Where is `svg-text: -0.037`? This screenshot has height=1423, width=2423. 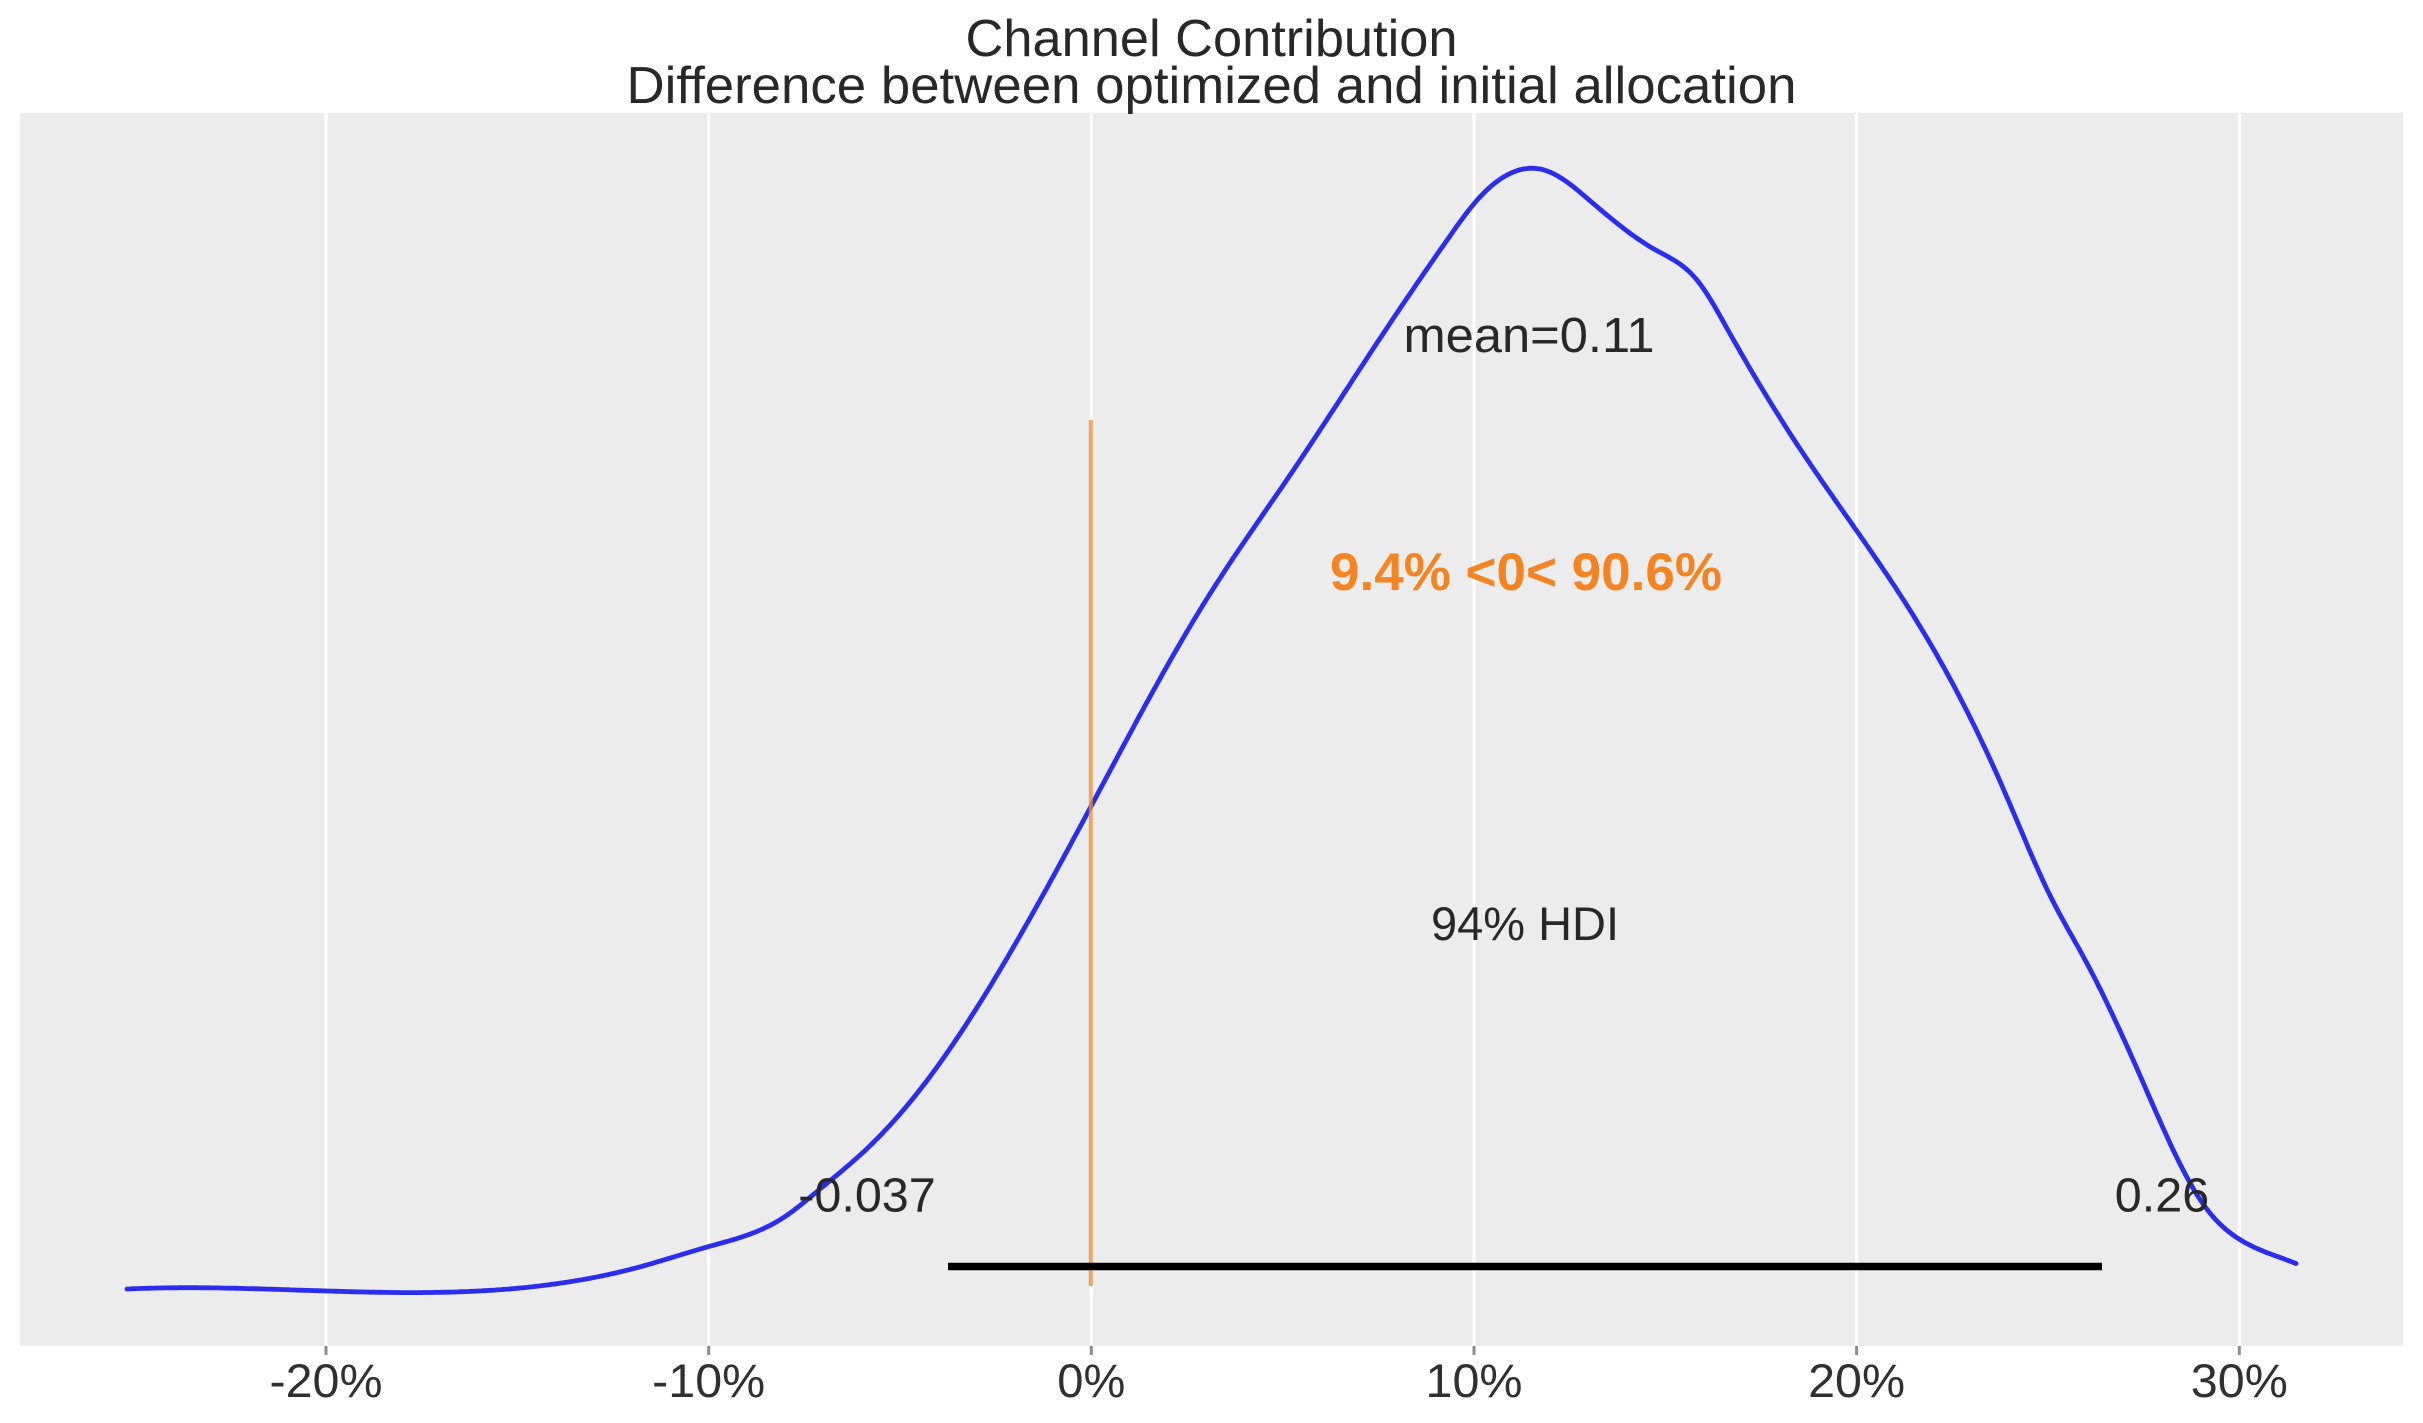 svg-text: -0.037 is located at coordinates (867, 1196).